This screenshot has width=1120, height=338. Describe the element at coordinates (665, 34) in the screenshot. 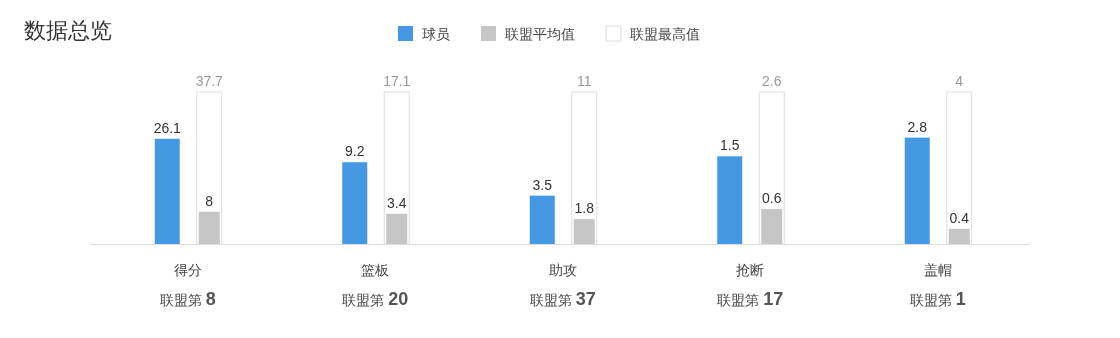

I see `legend-label: 联盟最高值` at that location.